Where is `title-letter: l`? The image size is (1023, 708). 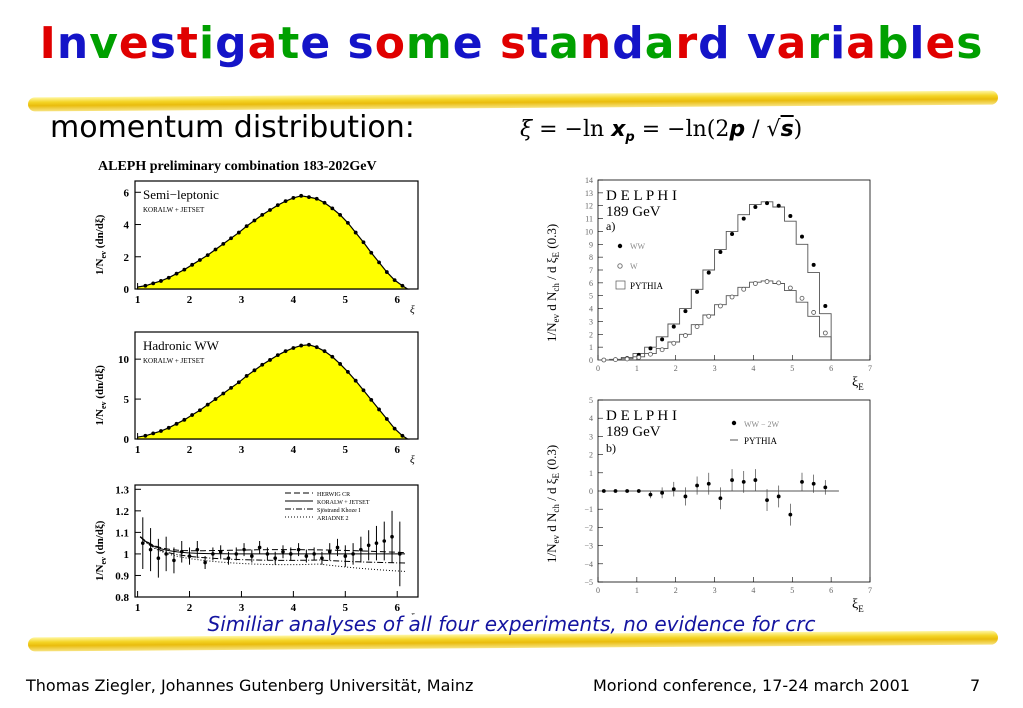 title-letter: l is located at coordinates (917, 43).